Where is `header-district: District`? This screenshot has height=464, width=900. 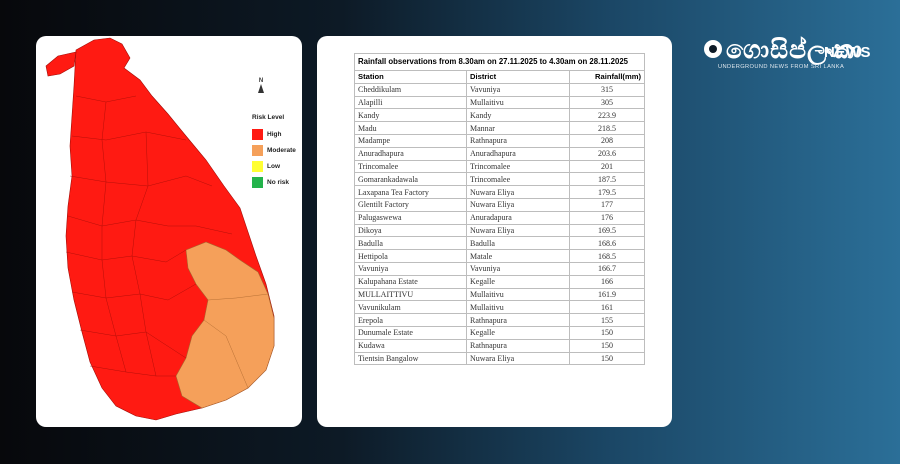 header-district: District is located at coordinates (518, 77).